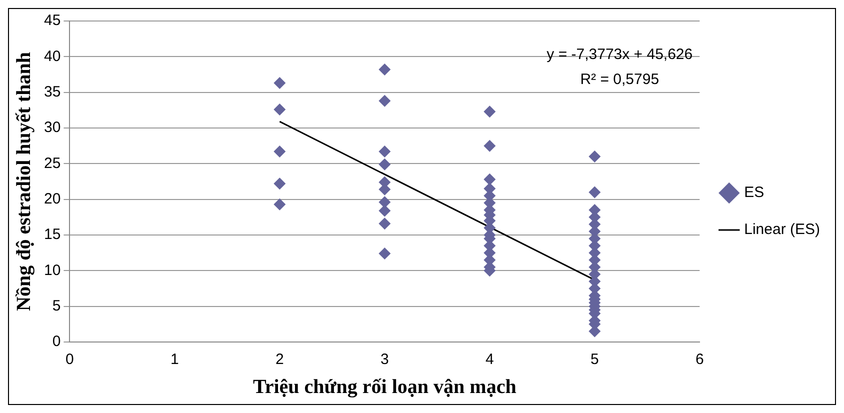 The image size is (844, 413). I want to click on legend-label: ES, so click(754, 193).